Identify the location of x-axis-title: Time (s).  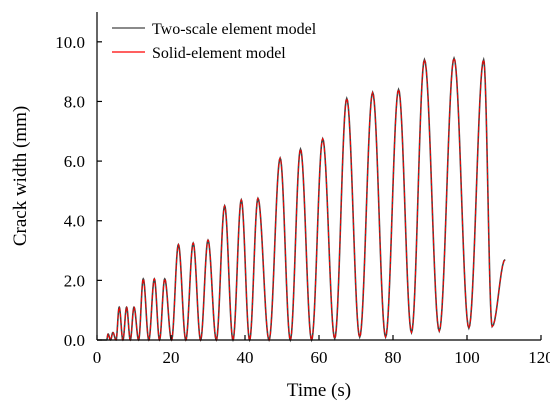
(319, 390).